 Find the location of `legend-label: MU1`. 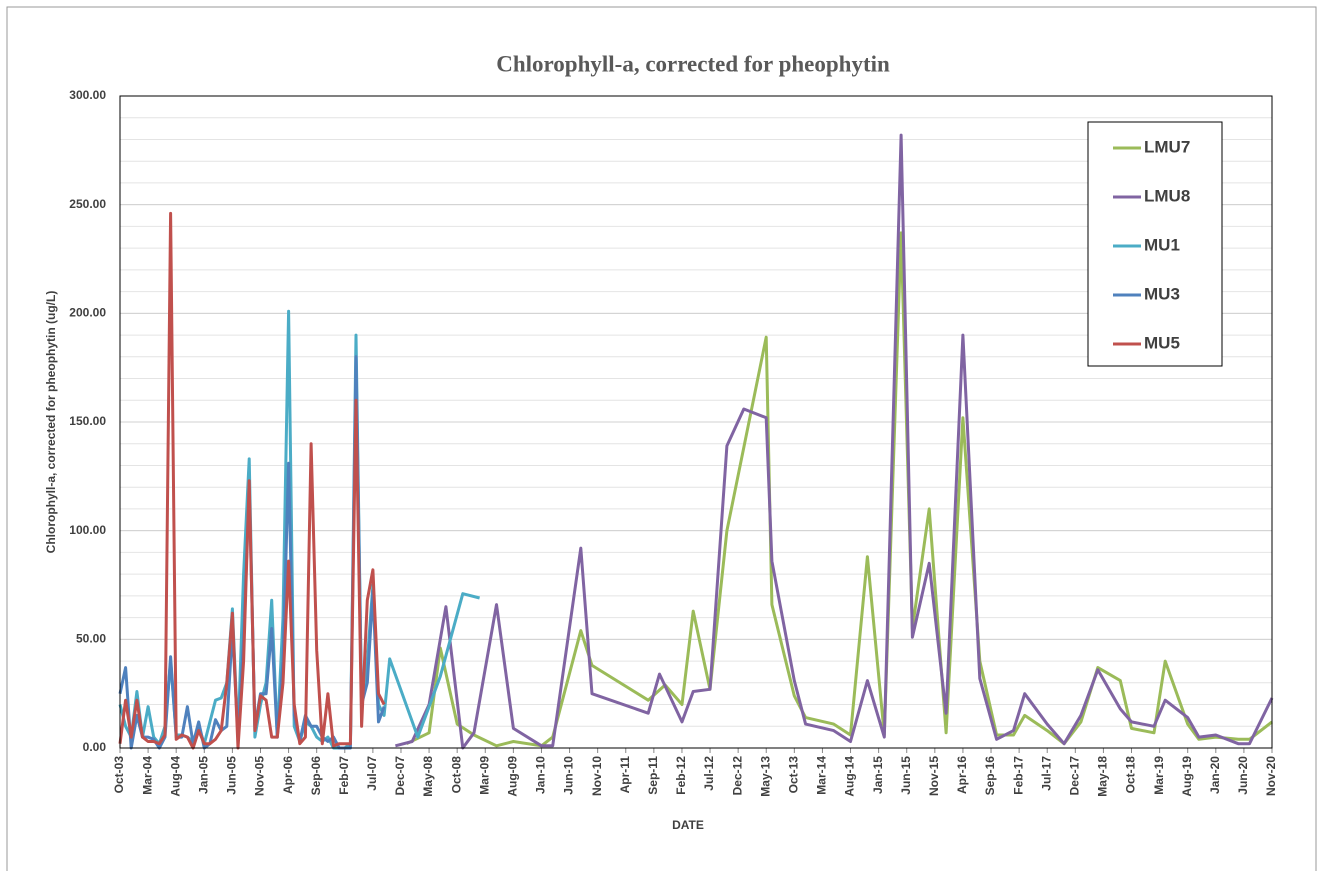

legend-label: MU1 is located at coordinates (1162, 244).